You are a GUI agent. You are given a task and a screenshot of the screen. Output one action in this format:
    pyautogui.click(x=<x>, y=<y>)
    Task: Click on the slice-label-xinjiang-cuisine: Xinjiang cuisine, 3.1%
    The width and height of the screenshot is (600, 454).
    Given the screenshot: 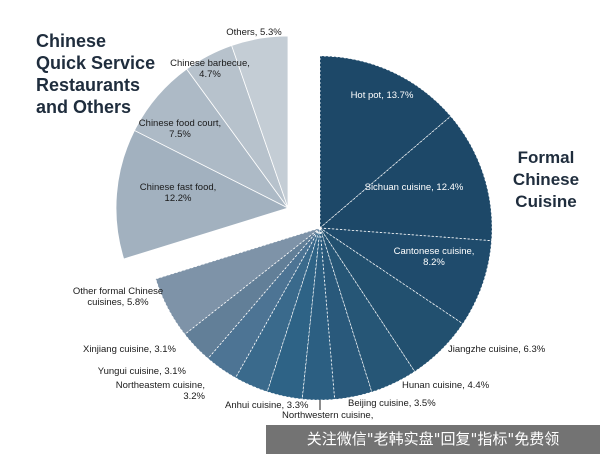 What is the action you would take?
    pyautogui.click(x=129, y=349)
    